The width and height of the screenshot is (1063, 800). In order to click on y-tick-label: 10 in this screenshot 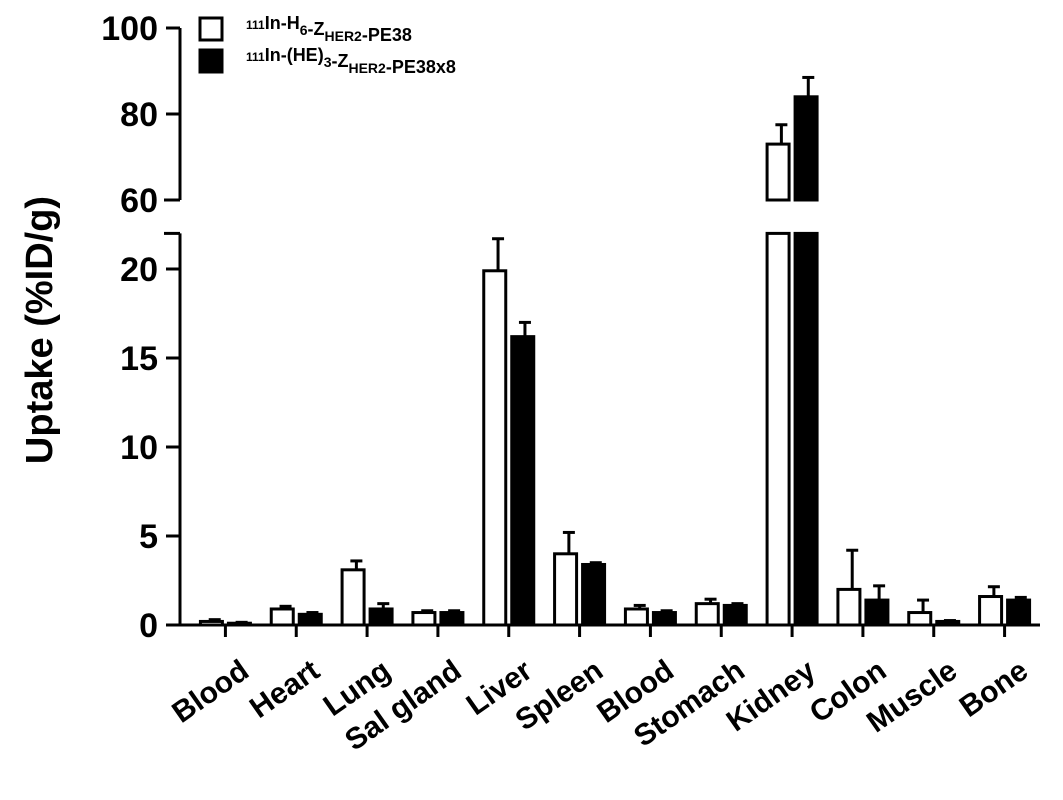, I will do `click(139, 448)`.